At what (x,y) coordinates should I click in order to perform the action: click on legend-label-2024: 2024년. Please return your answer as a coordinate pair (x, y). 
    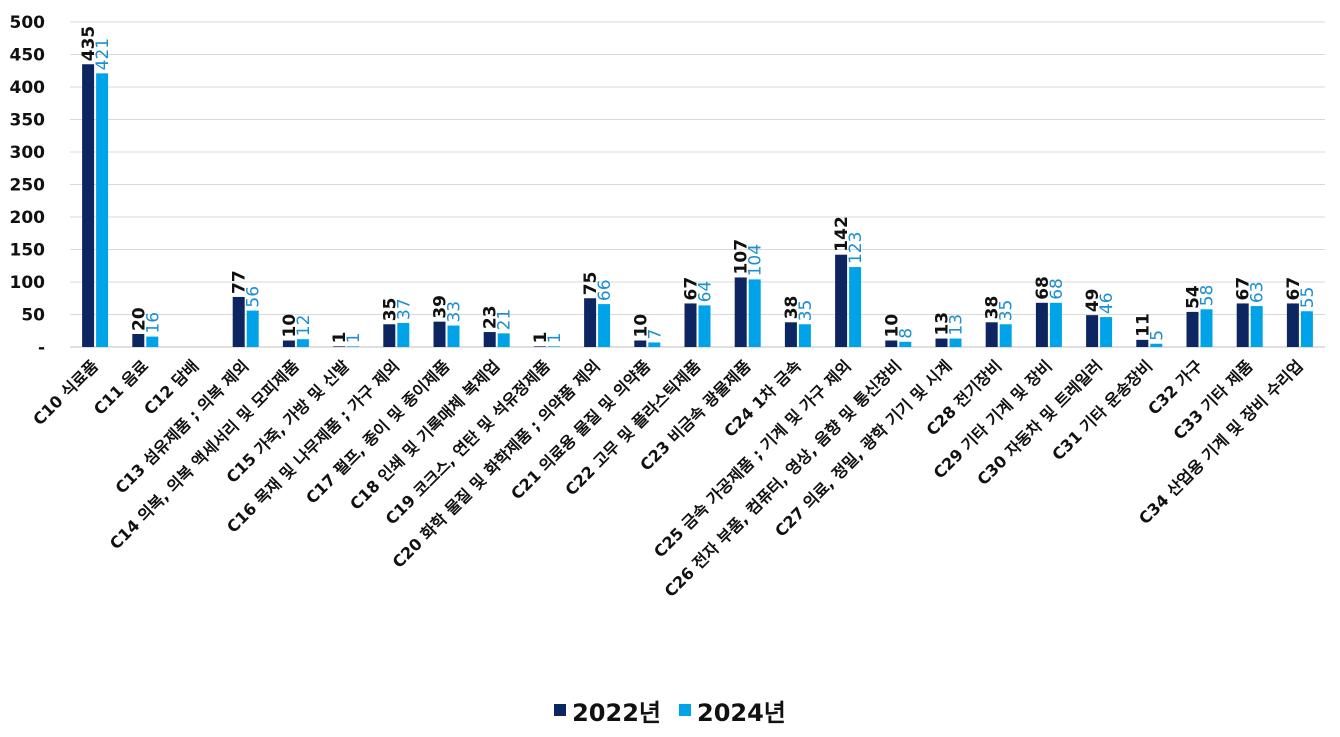
    Looking at the image, I should click on (741, 712).